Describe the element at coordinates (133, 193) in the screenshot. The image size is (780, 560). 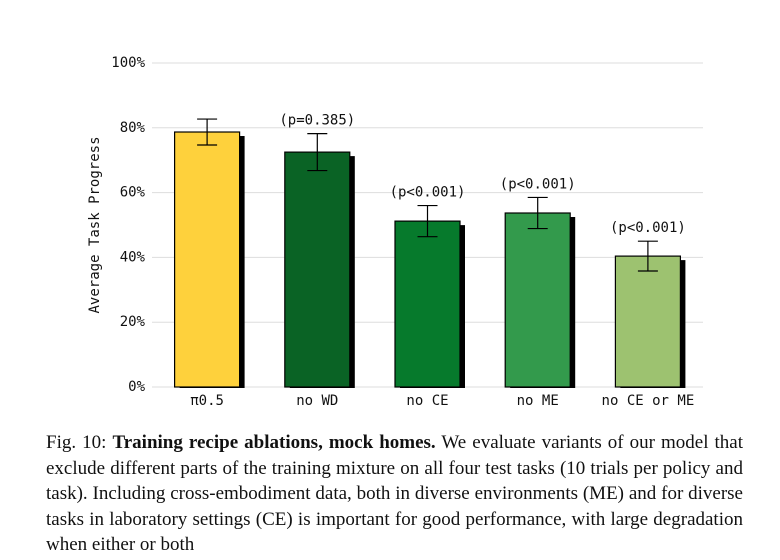
I see `y-tick-label: 60%` at that location.